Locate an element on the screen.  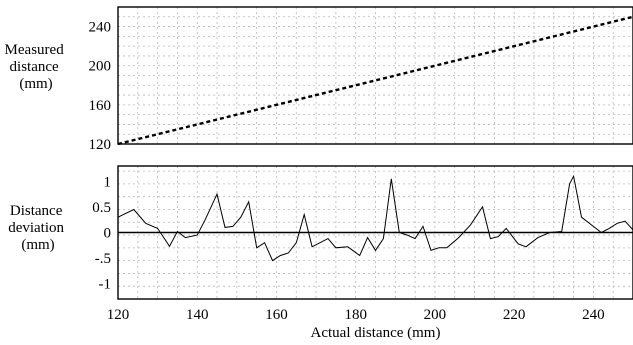
xtick-label: 160 is located at coordinates (276, 315).